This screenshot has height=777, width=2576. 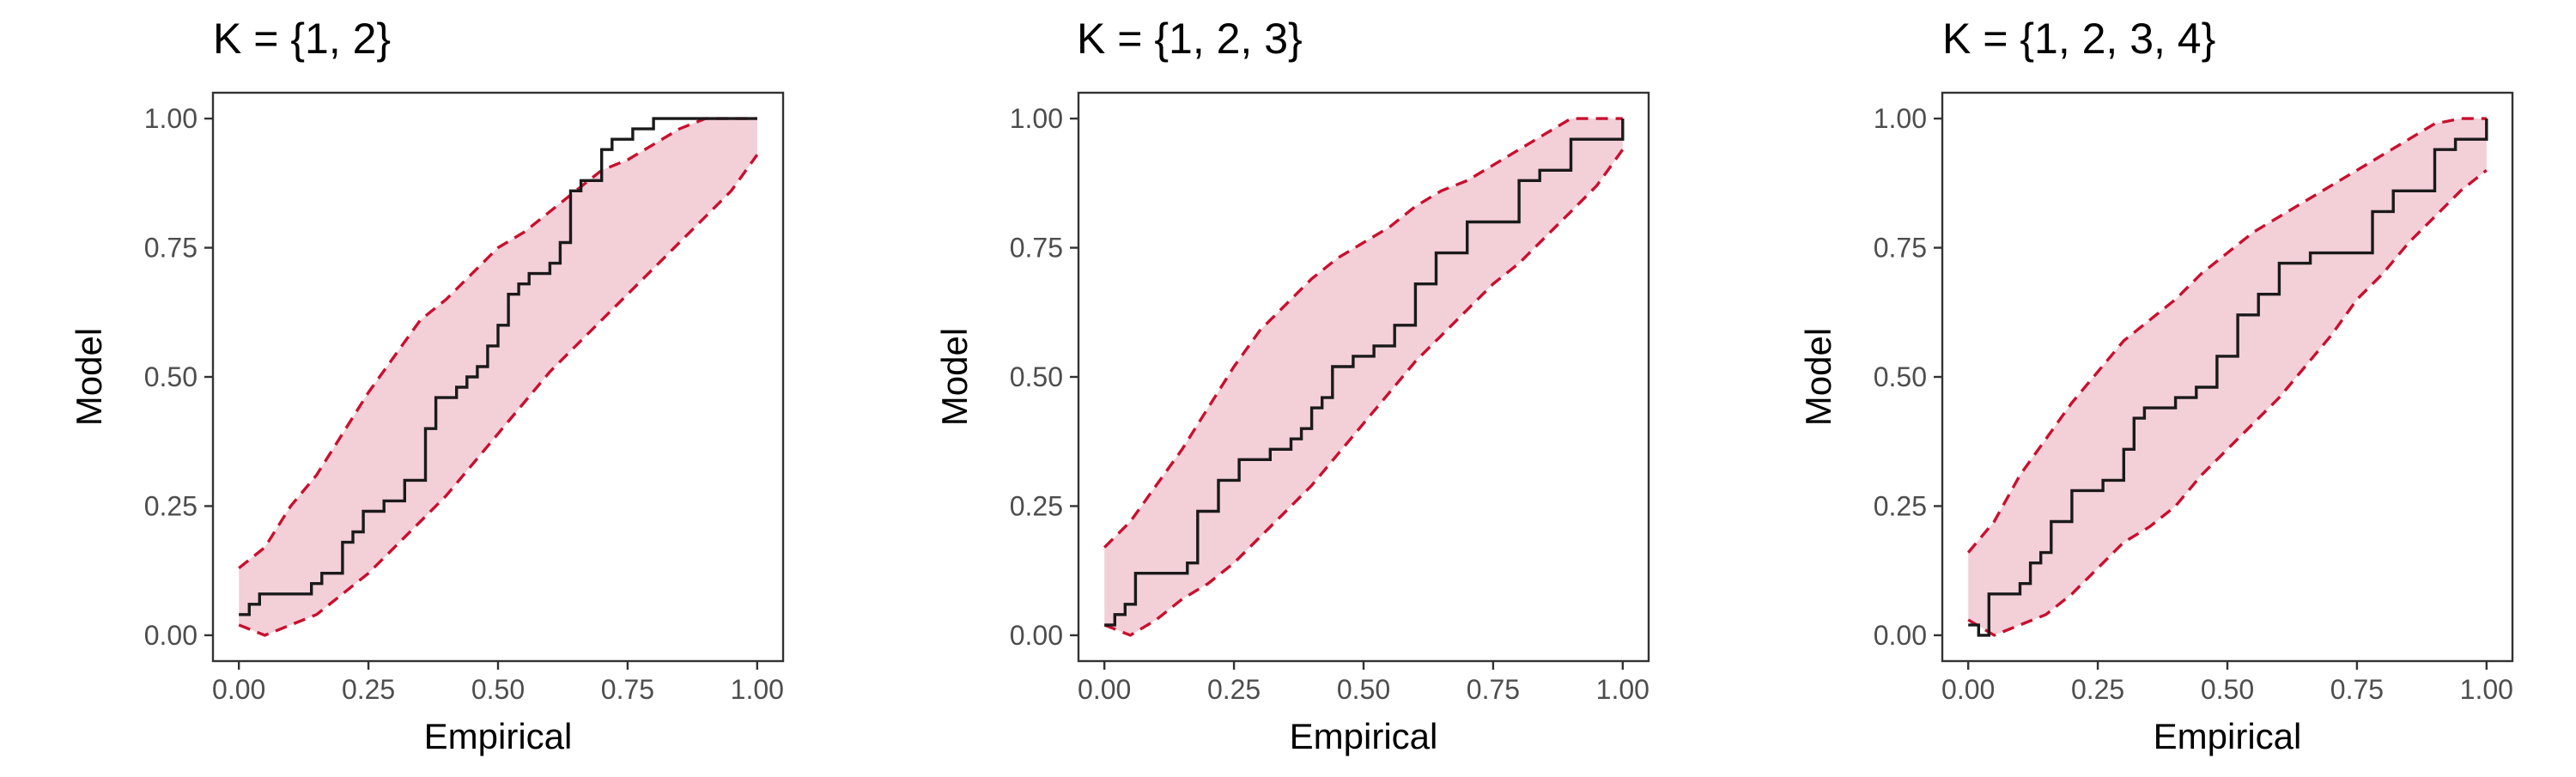 What do you see at coordinates (1190, 39) in the screenshot?
I see `panel-title: K = {1, 2, 3}` at bounding box center [1190, 39].